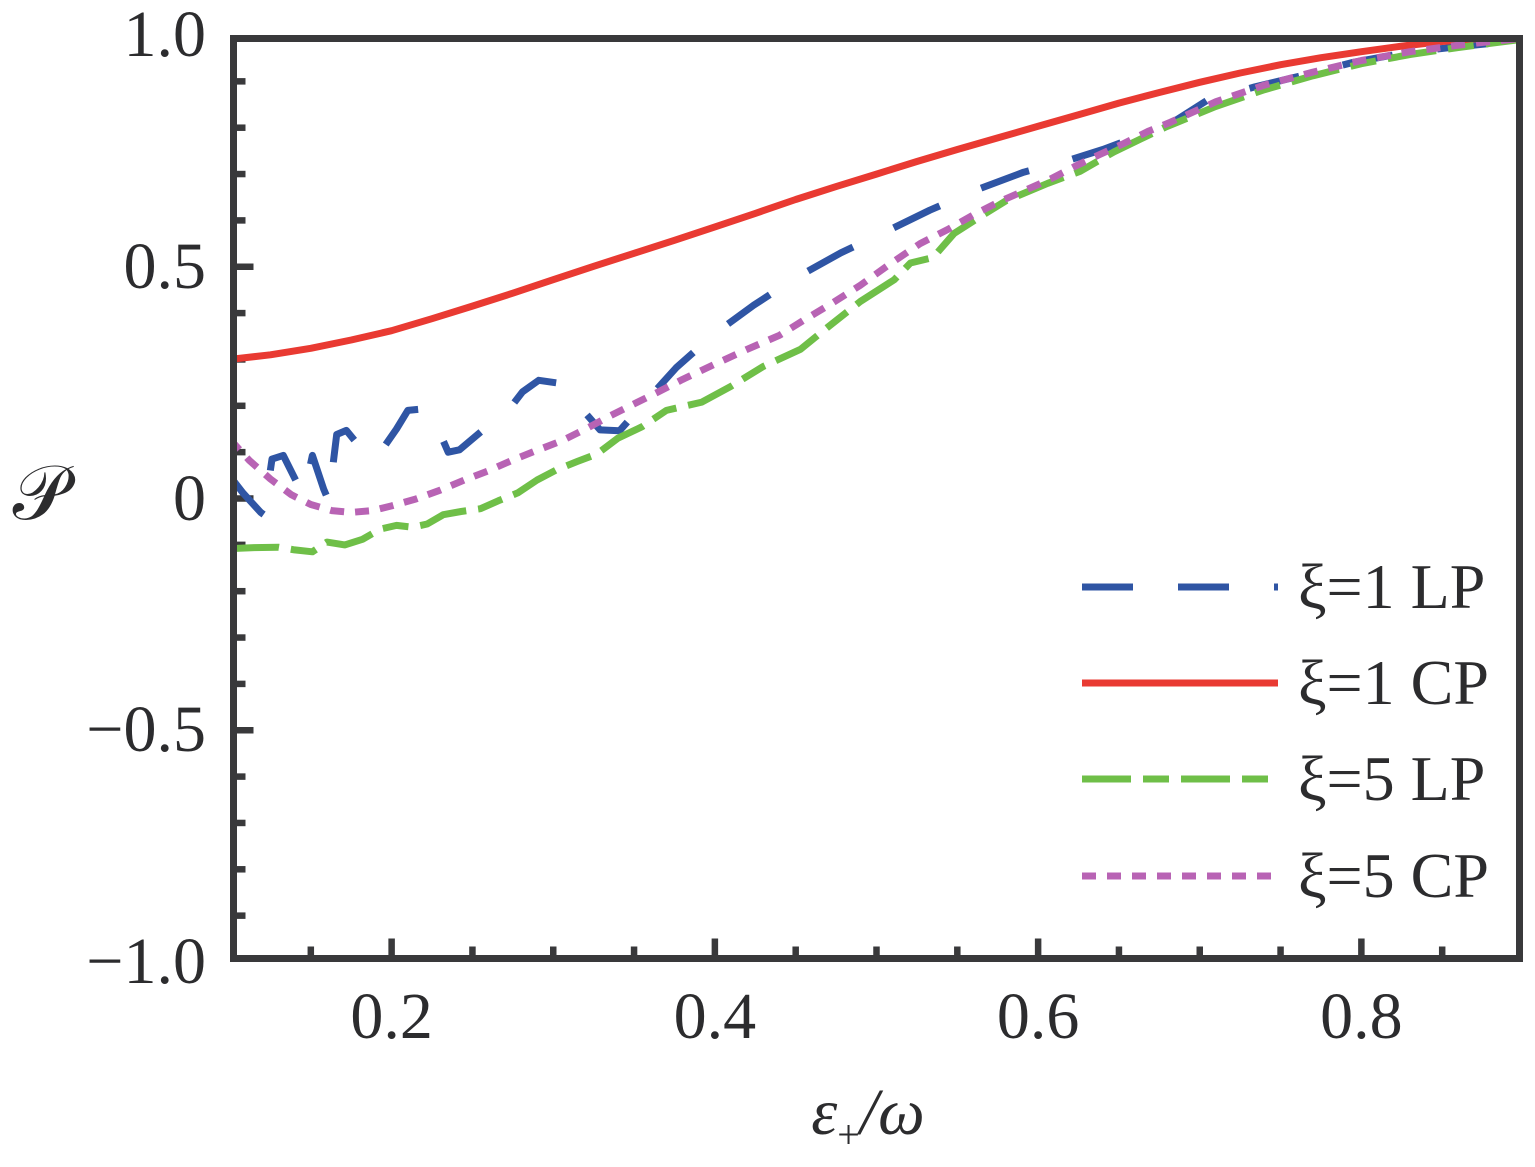  Describe the element at coordinates (715, 1016) in the screenshot. I see `x-tick-label: 0.4` at that location.